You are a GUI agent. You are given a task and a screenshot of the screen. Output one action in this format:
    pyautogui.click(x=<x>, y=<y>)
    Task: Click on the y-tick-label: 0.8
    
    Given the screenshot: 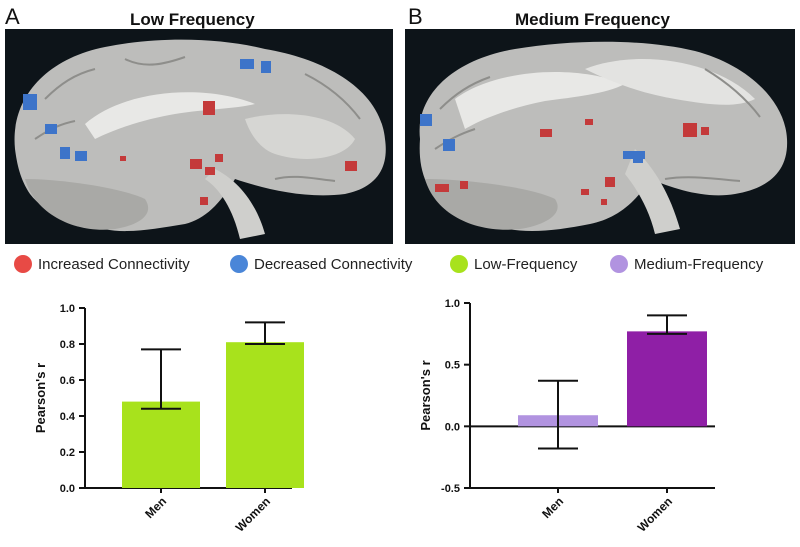 What is the action you would take?
    pyautogui.click(x=67, y=345)
    